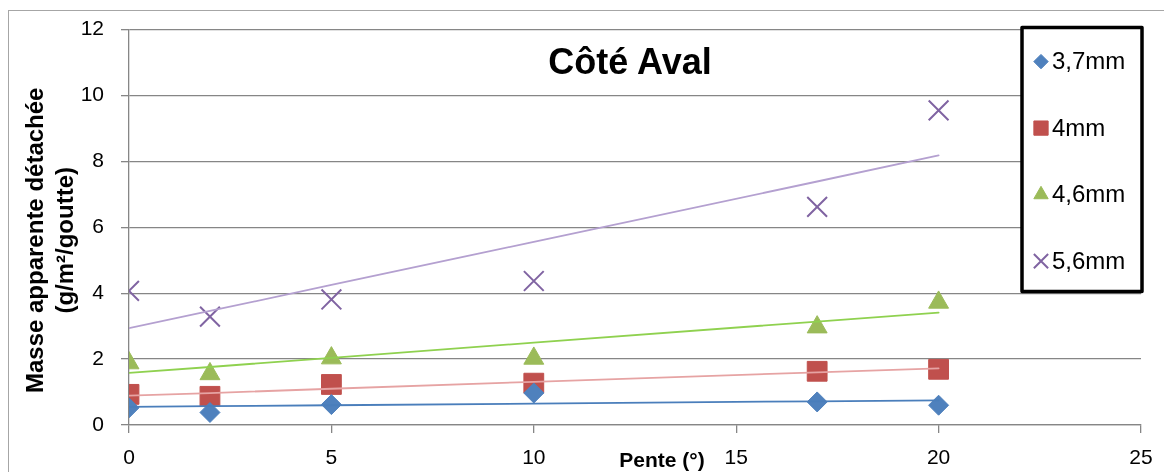 The image size is (1166, 474). What do you see at coordinates (49, 240) in the screenshot?
I see `y-axis-title: Masse apparente détachée (g/m²/goutte)` at bounding box center [49, 240].